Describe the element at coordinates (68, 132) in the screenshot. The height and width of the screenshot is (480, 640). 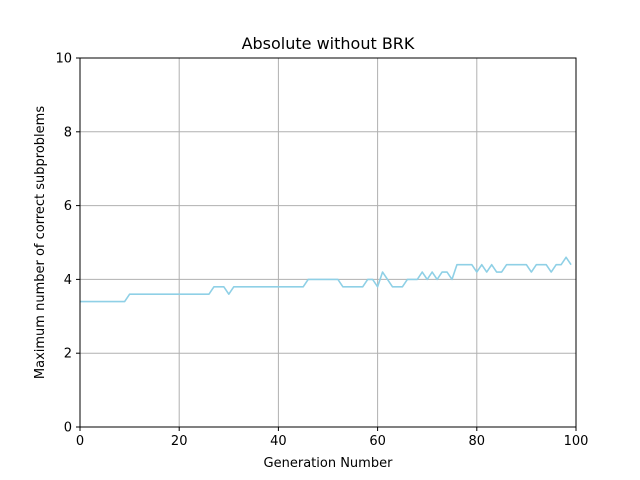
I see `y-tick-label: 8` at that location.